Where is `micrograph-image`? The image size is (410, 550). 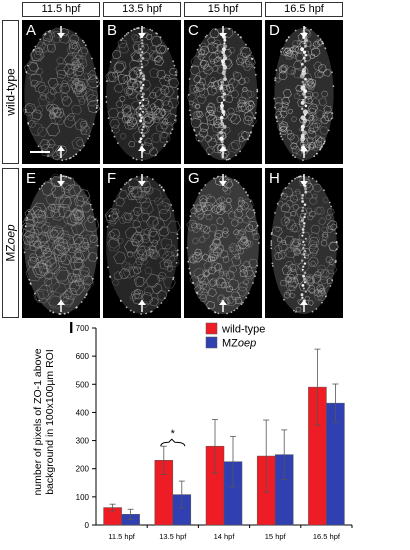 micrograph-image is located at coordinates (305, 244).